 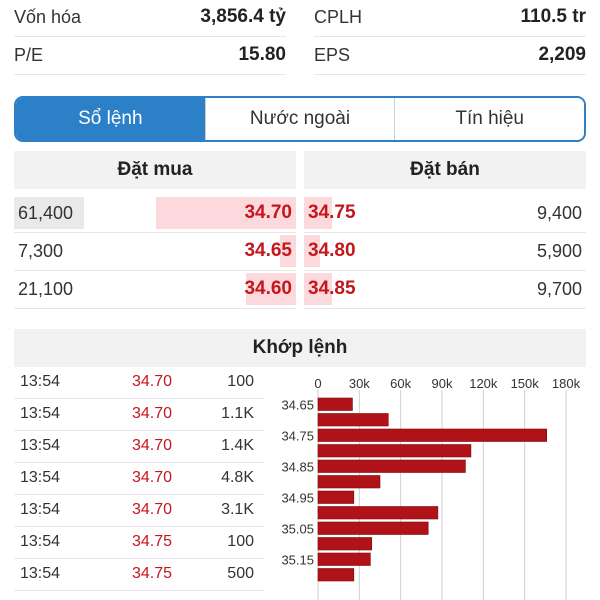 What do you see at coordinates (450, 56) in the screenshot?
I see `stat-eps: EPS 2,209` at bounding box center [450, 56].